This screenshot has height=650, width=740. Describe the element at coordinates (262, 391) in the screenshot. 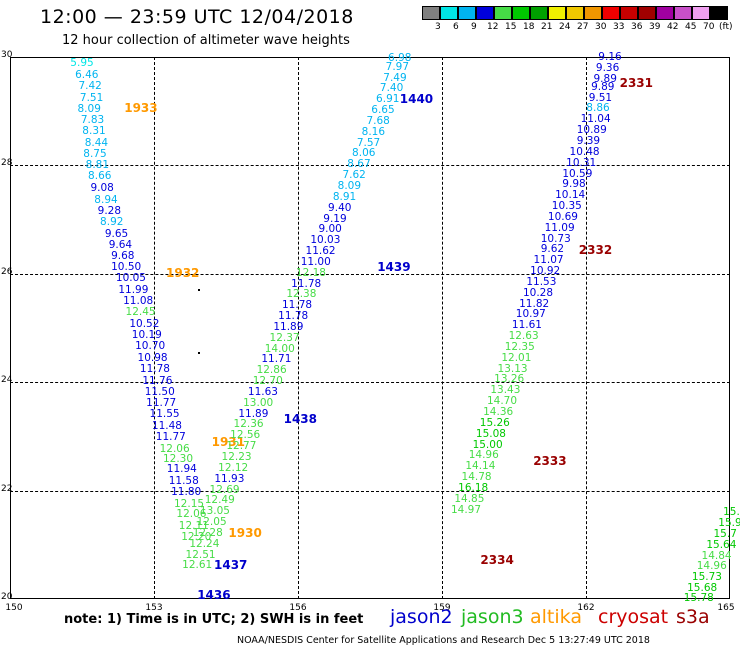

I see `wave-height-value: 11.63` at that location.